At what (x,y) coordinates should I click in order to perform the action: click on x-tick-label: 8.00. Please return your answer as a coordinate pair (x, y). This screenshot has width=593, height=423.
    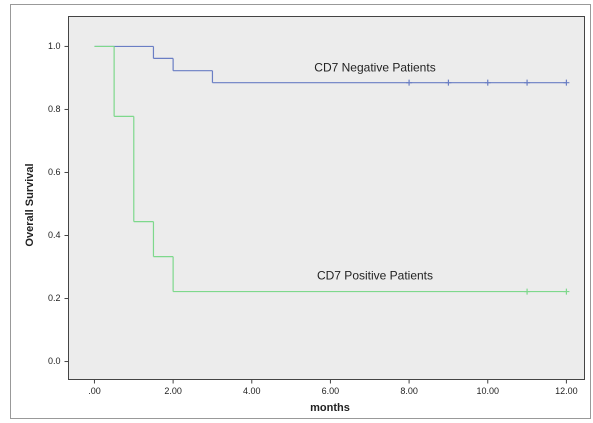
    Looking at the image, I should click on (409, 391).